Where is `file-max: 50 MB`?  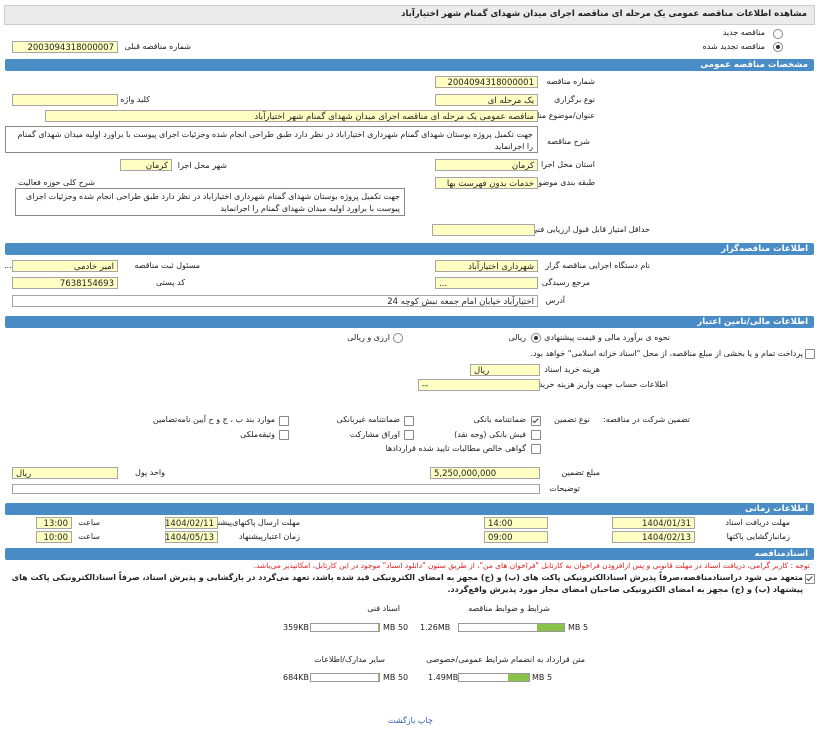
file-max: 50 MB is located at coordinates (396, 627).